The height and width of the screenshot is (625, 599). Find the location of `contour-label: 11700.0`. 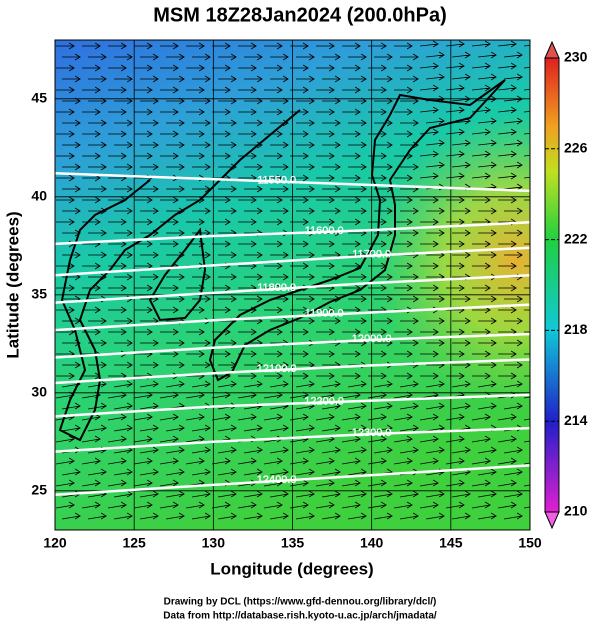

contour-label: 11700.0 is located at coordinates (371, 255).